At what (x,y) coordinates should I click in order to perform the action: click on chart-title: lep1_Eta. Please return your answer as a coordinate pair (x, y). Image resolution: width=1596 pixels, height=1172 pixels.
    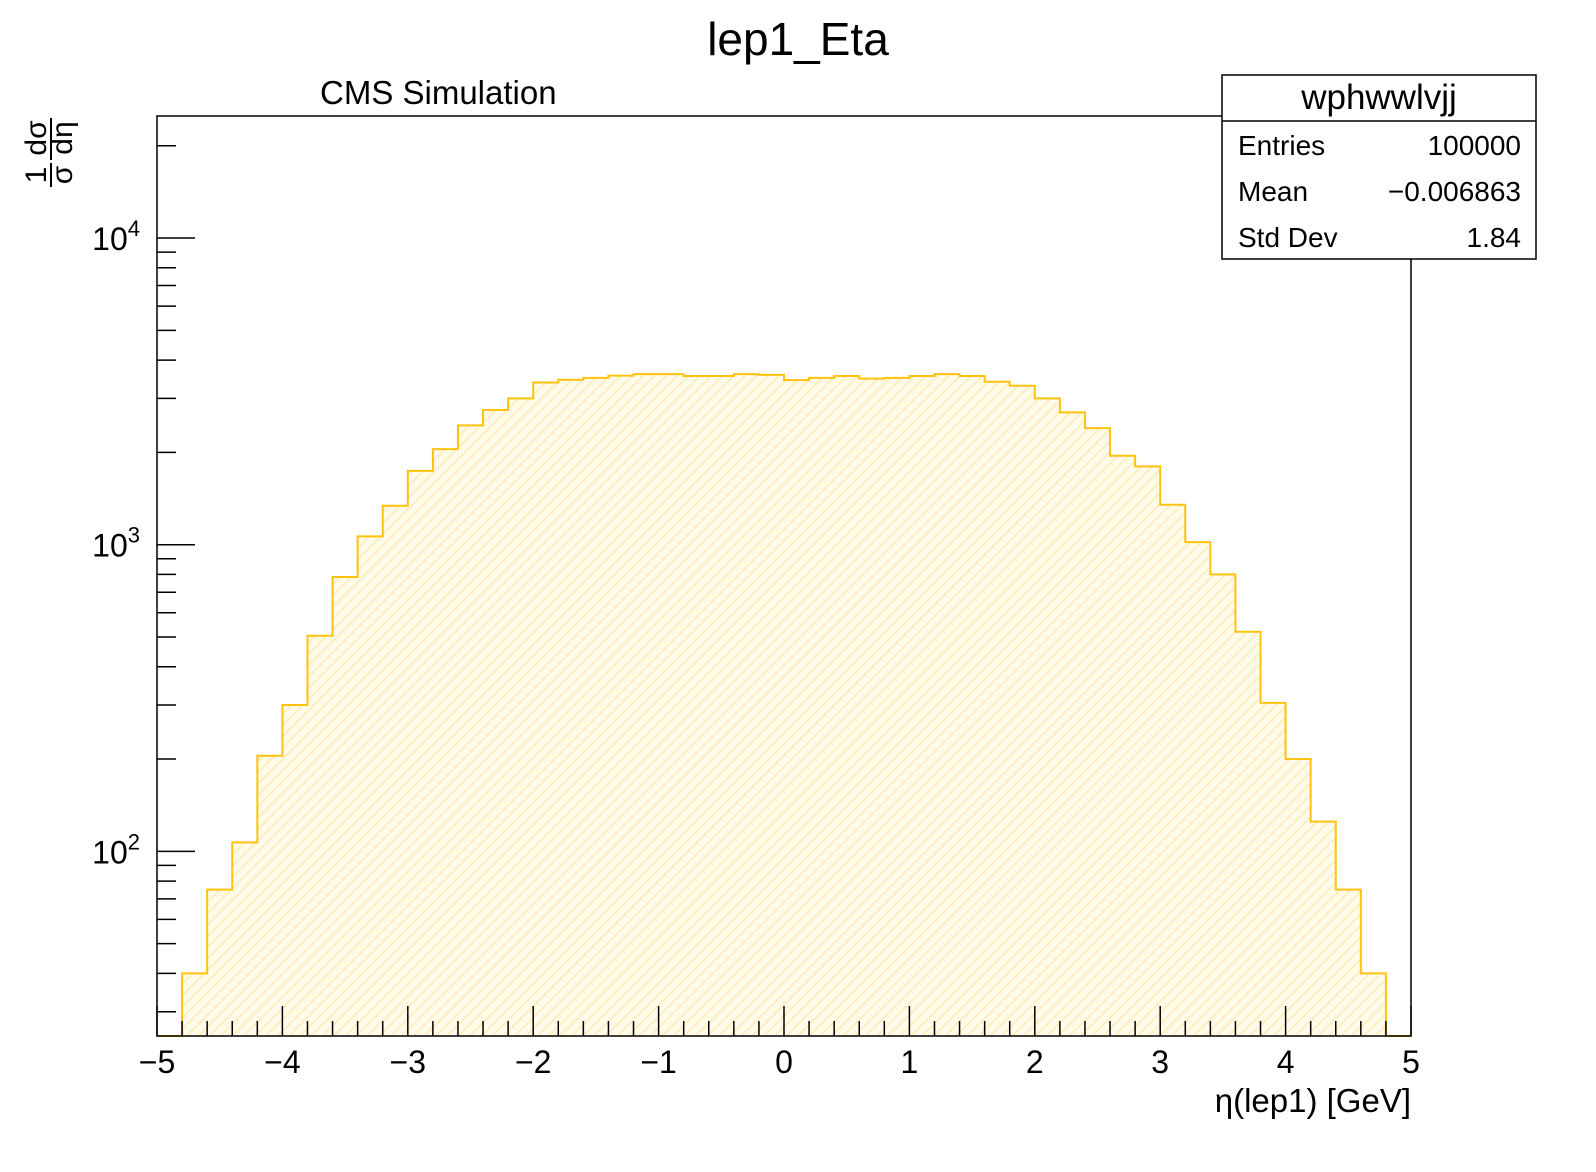
    Looking at the image, I should click on (798, 39).